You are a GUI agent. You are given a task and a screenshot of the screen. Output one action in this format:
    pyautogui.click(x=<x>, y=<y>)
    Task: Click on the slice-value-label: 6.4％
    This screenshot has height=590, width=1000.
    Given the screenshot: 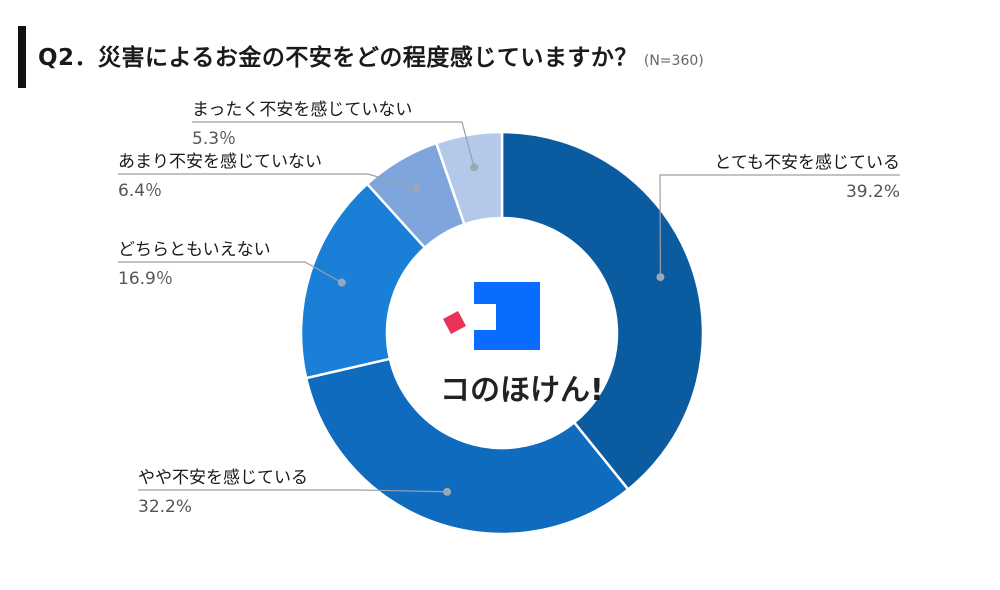 What is the action you would take?
    pyautogui.click(x=140, y=191)
    